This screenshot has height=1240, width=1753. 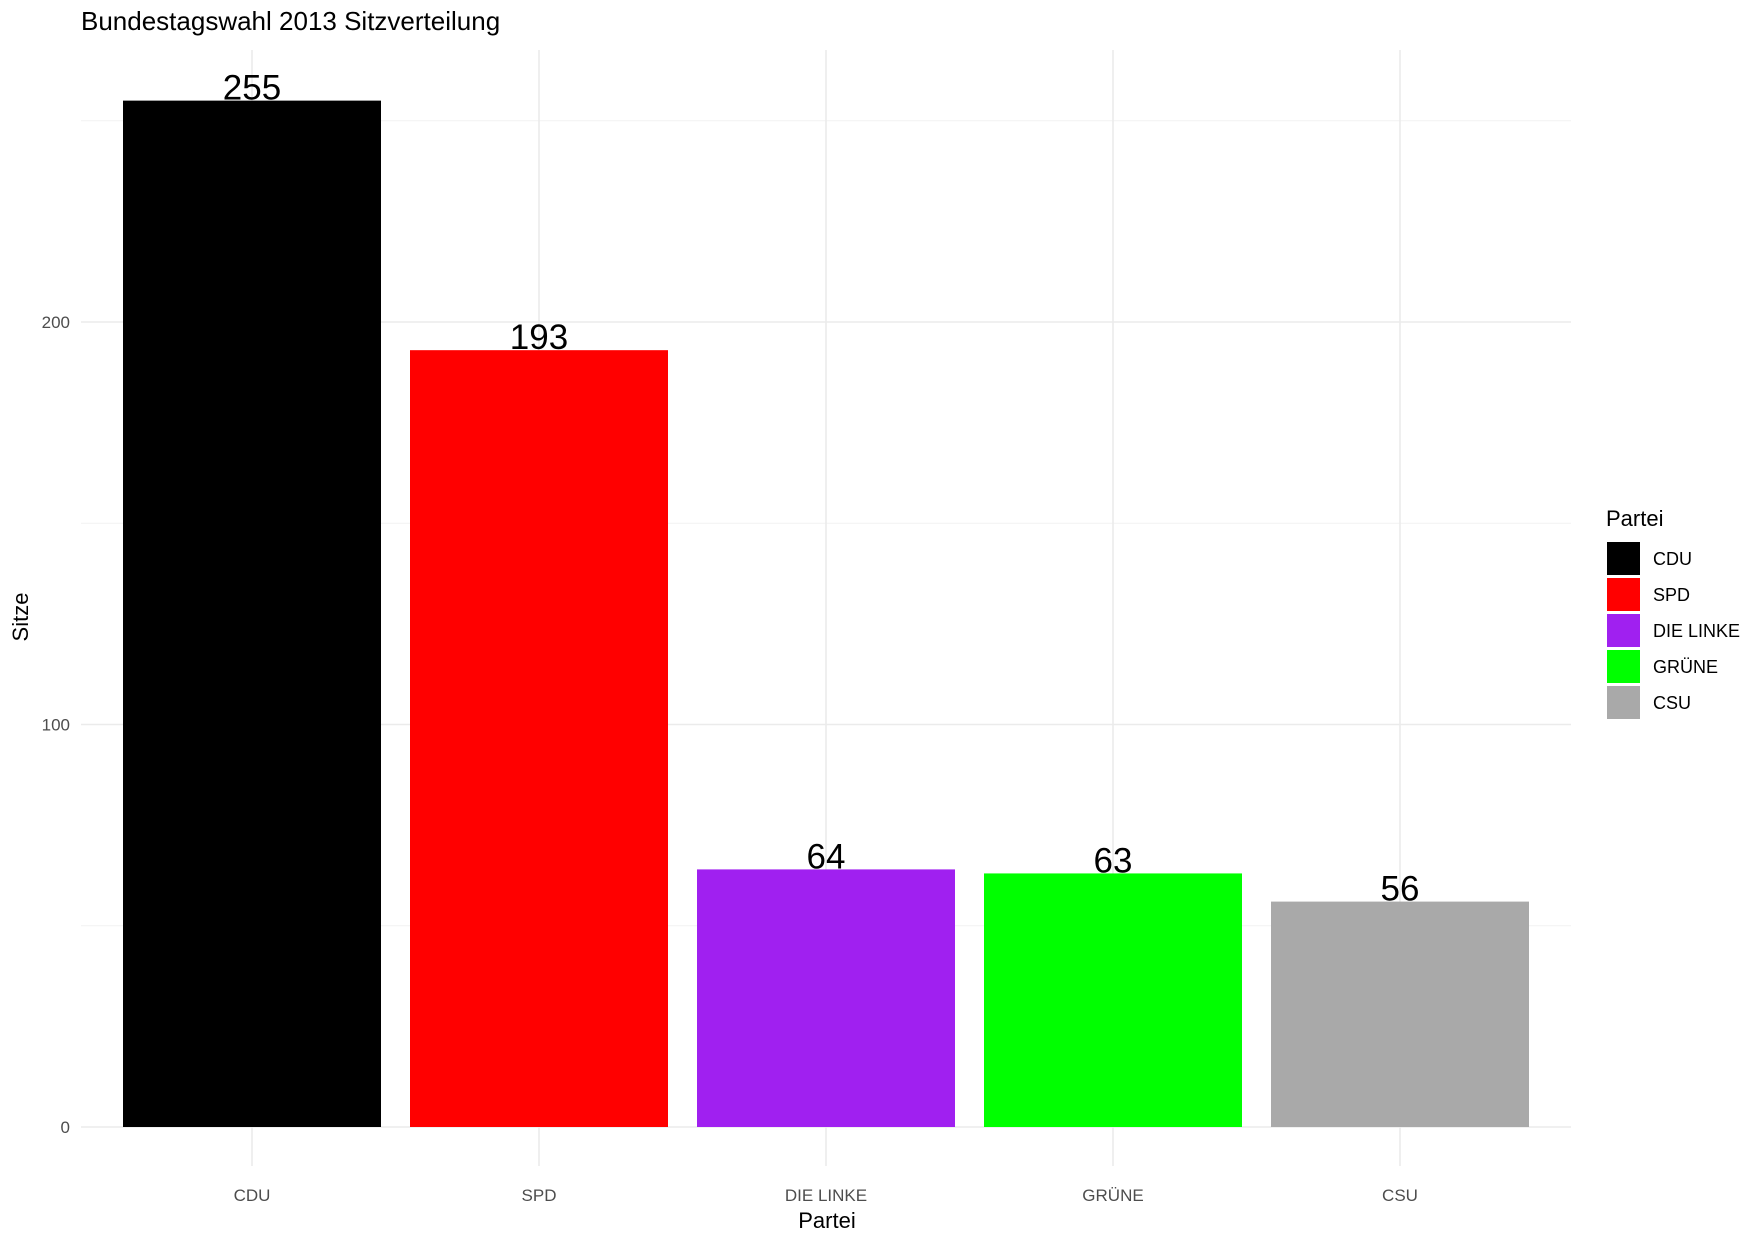 I want to click on data-label: 56, so click(x=1400, y=889).